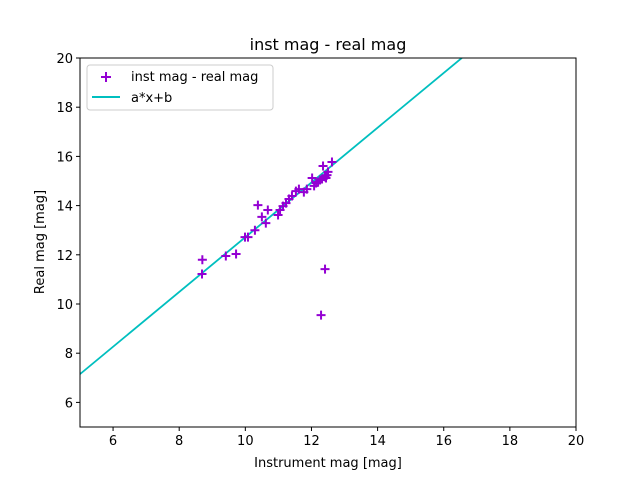 This screenshot has width=640, height=480. What do you see at coordinates (377, 441) in the screenshot?
I see `x-tick-label: 14` at bounding box center [377, 441].